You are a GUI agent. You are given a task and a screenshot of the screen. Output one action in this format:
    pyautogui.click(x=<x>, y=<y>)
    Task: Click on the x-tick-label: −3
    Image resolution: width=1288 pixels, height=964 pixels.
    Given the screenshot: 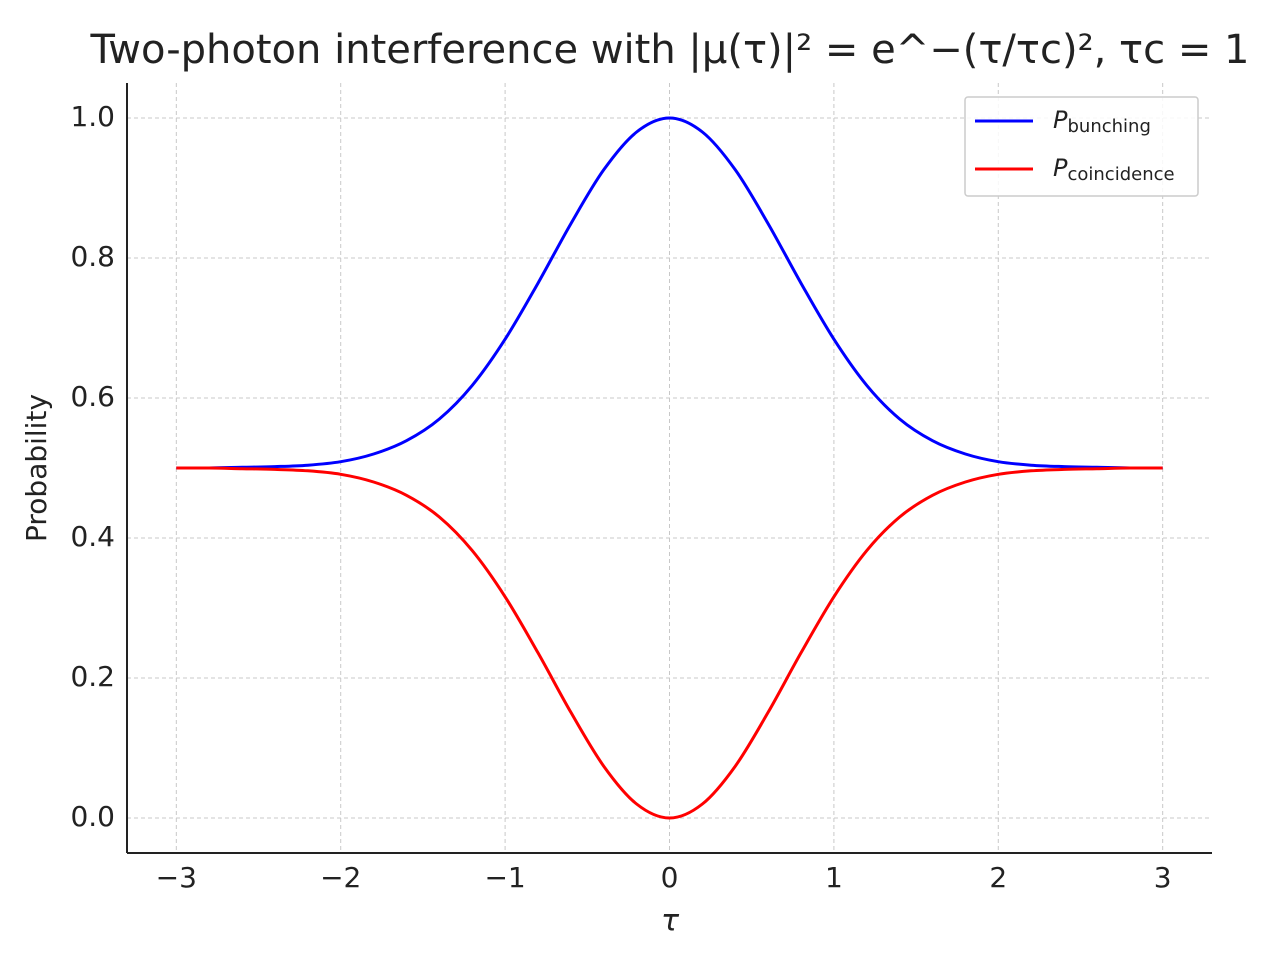 What is the action you would take?
    pyautogui.click(x=176, y=877)
    